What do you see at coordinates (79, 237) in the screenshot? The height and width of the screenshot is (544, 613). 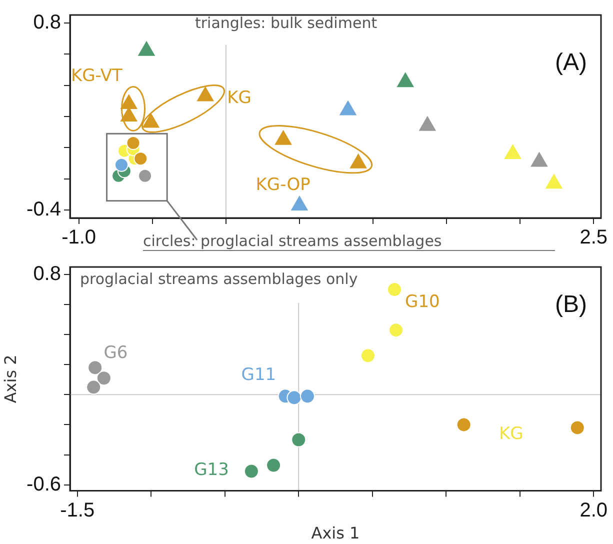 I see `x-tick-label: -1.0` at bounding box center [79, 237].